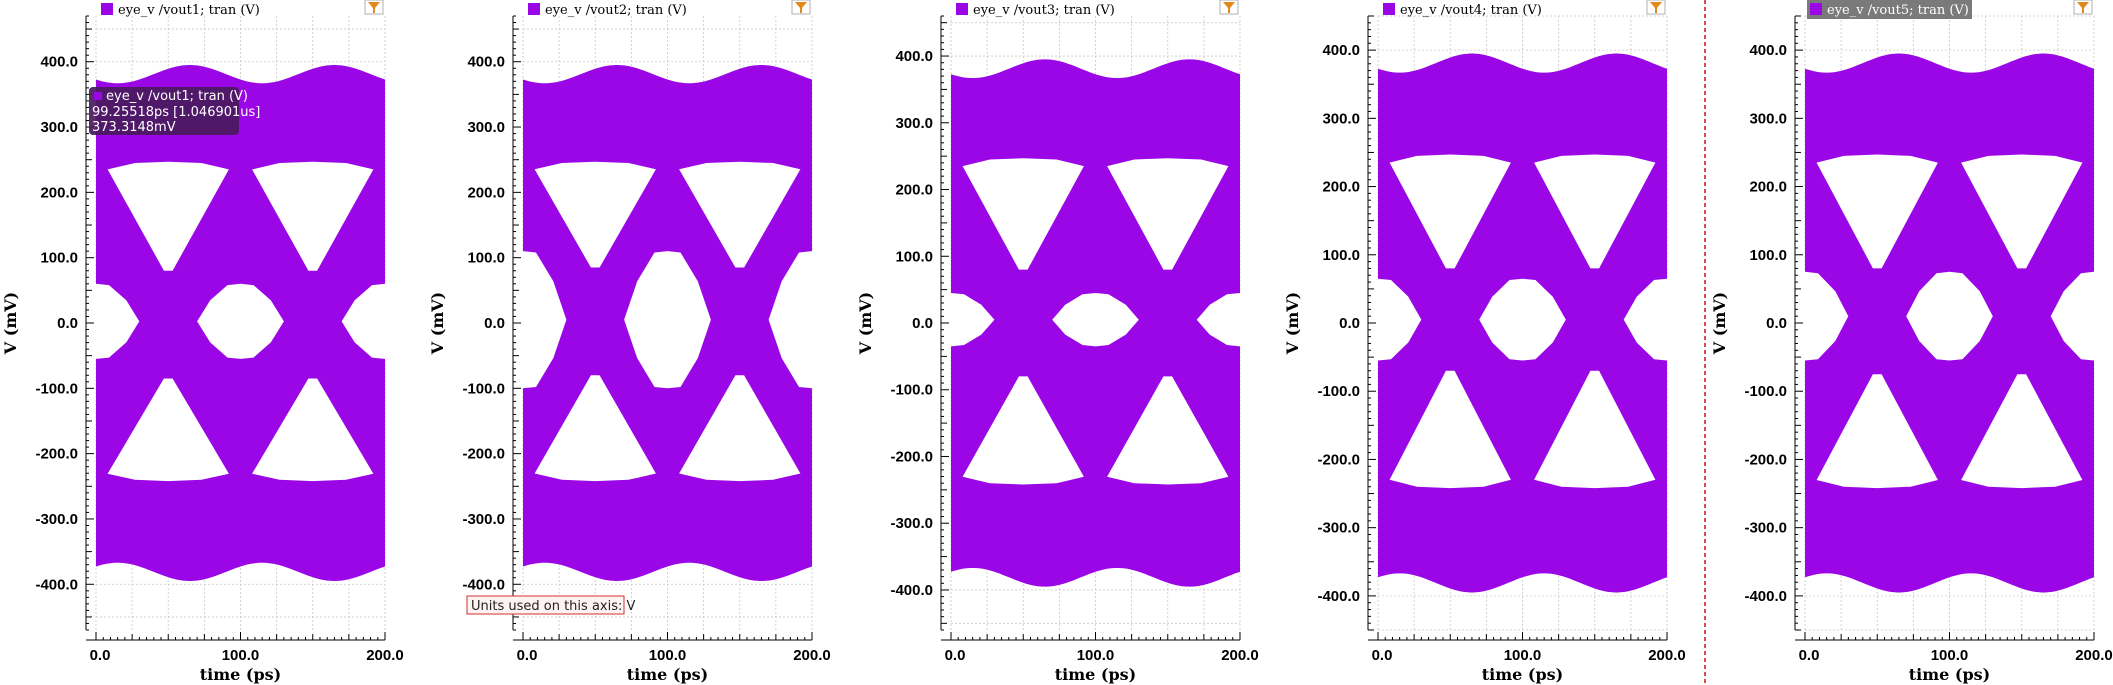  I want to click on legend-label: eye_v /vout4; tran (V), so click(1471, 10).